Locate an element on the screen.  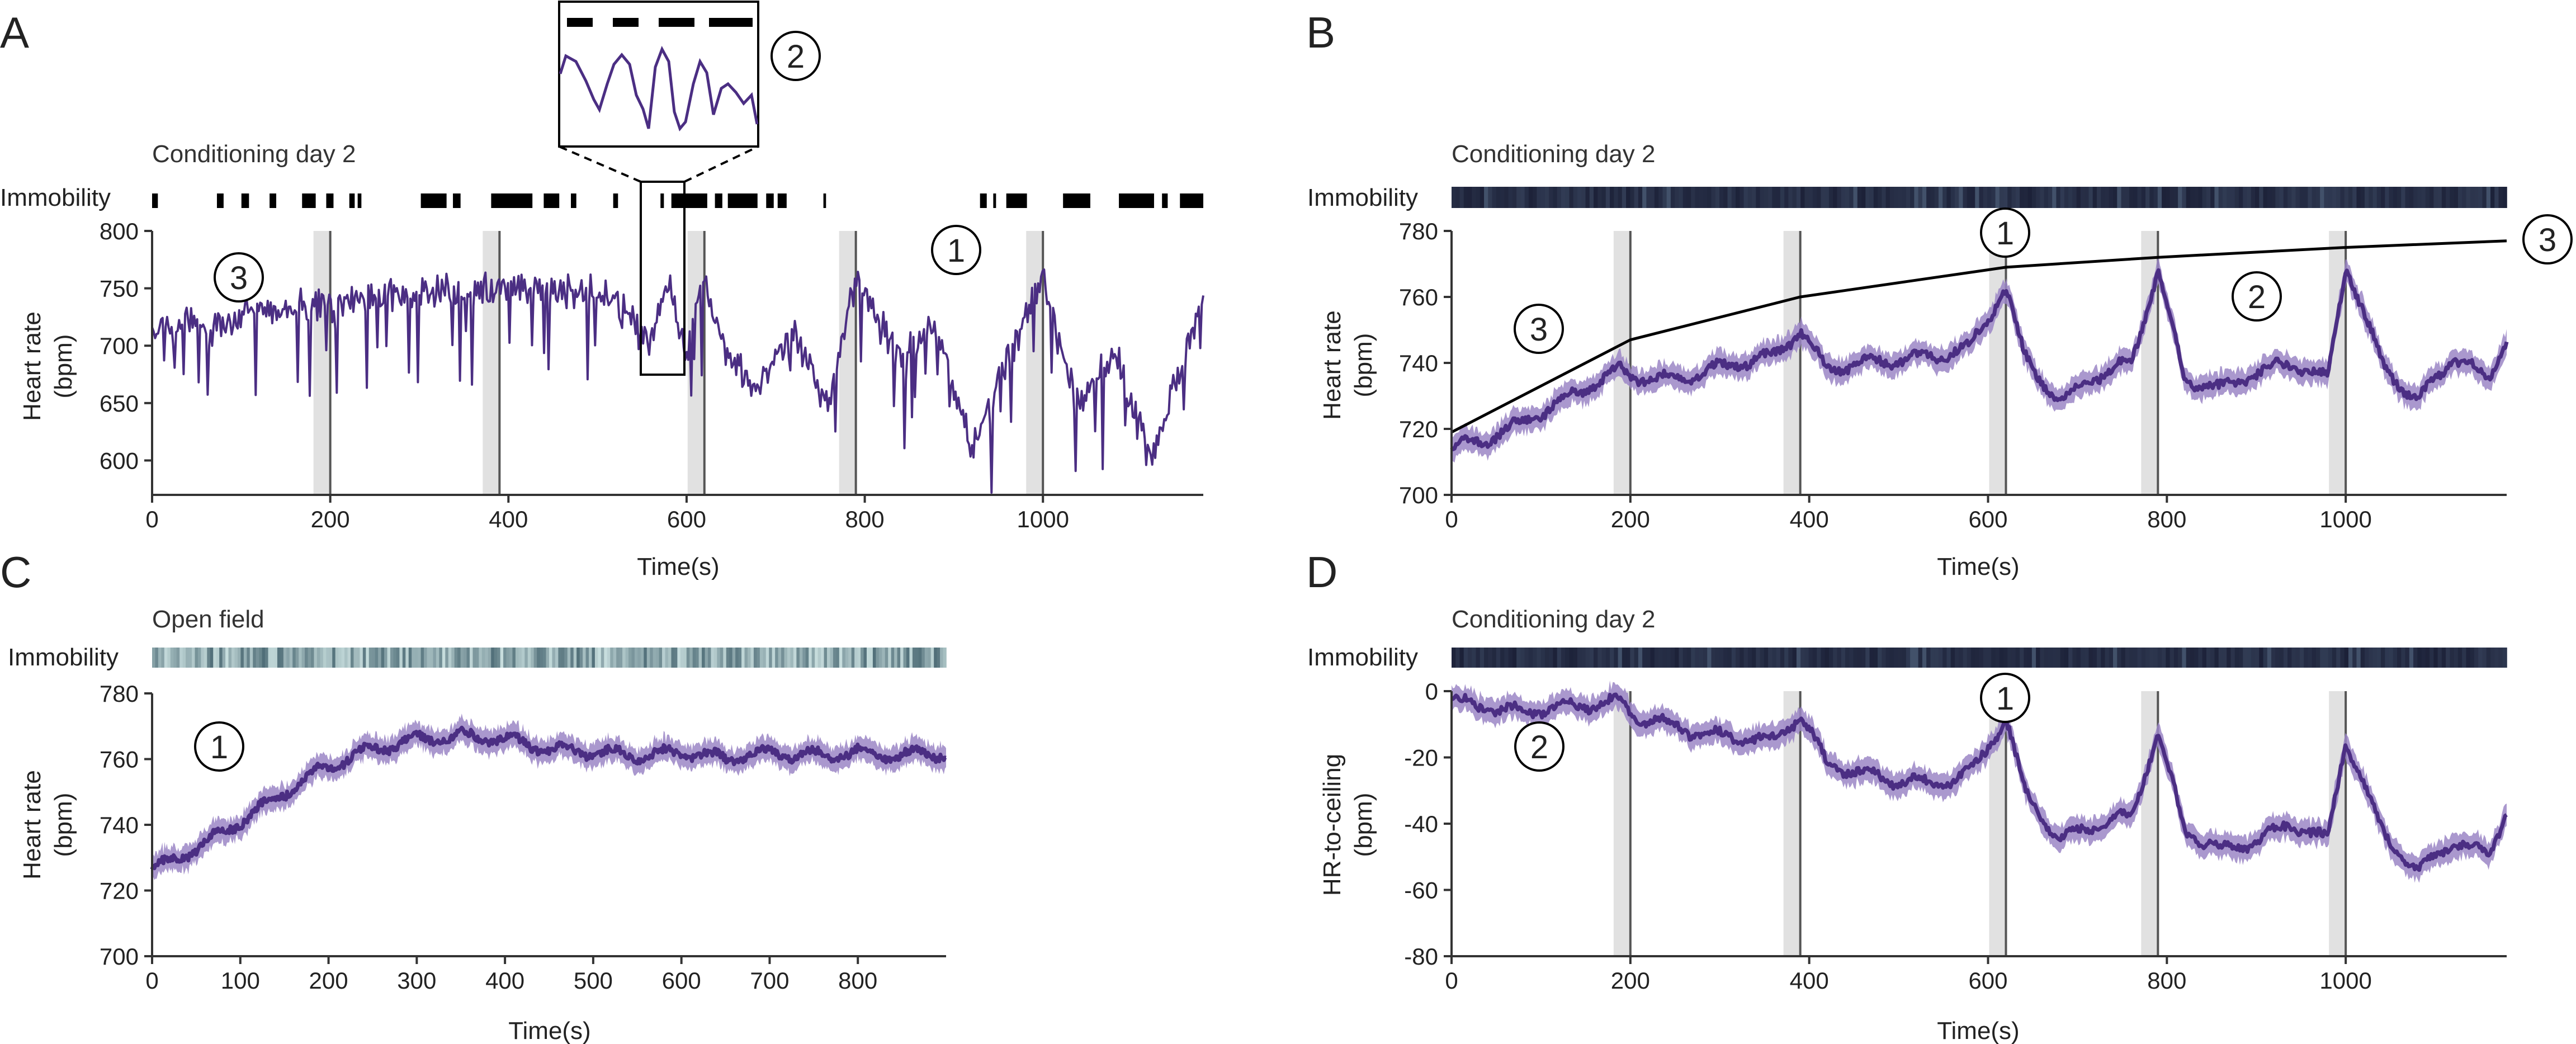
panel-a-inset-marker-2: 2 is located at coordinates (796, 56).